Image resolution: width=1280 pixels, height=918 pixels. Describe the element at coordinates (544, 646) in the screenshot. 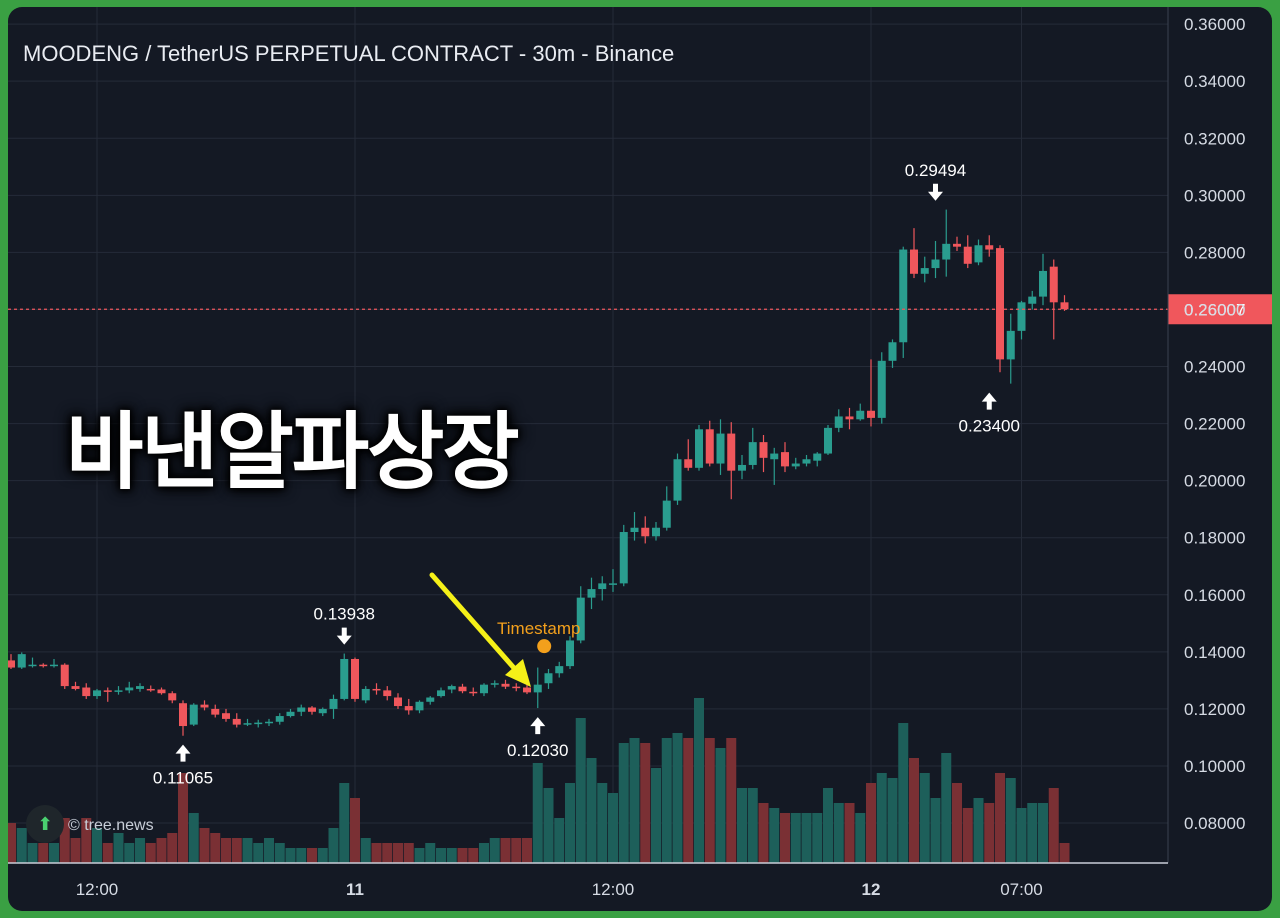

I see `timestamp-marker` at that location.